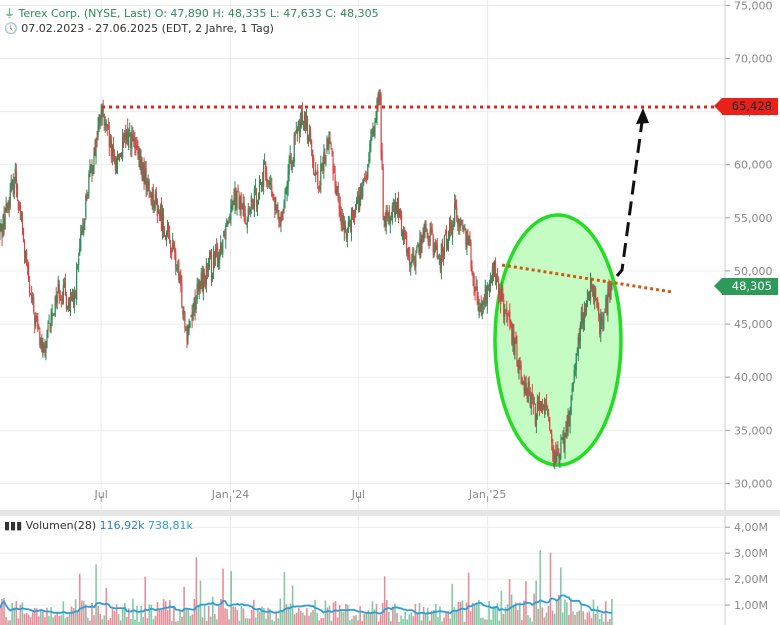 Image resolution: width=780 pixels, height=625 pixels. Describe the element at coordinates (230, 494) in the screenshot. I see `x-tick-label: Jan '24` at that location.